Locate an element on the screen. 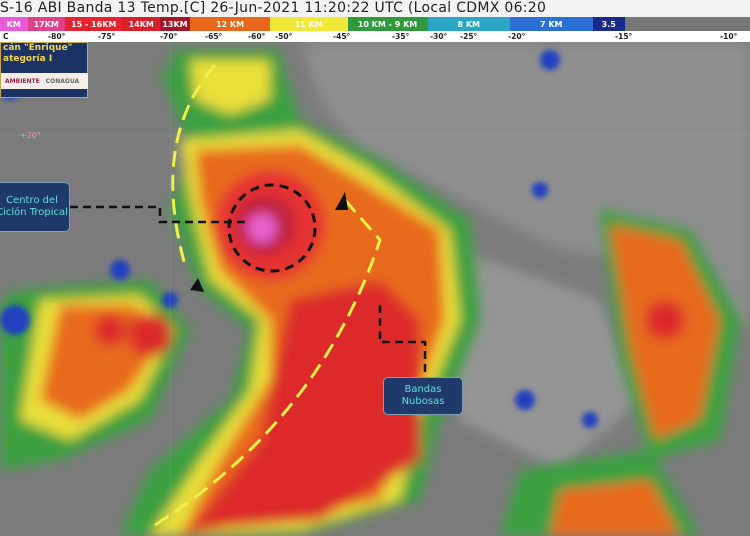  conagua-logo: CONAGUA is located at coordinates (62, 81).